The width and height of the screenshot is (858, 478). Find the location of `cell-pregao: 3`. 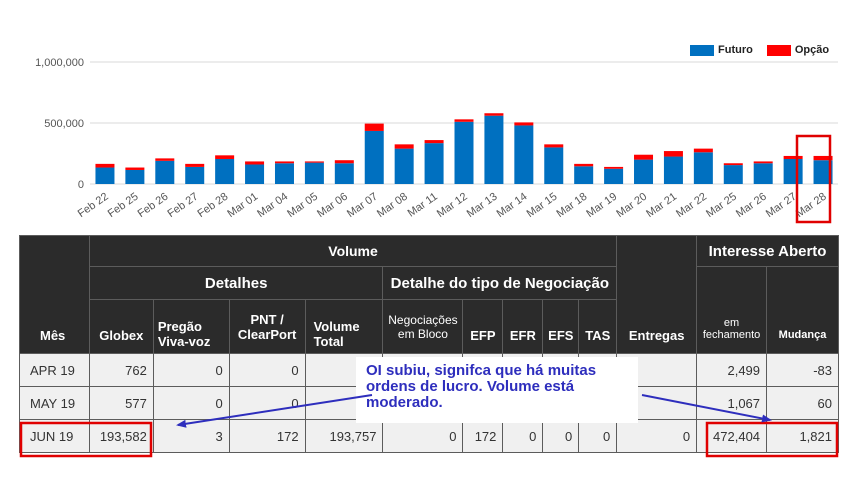

cell-pregao: 3 is located at coordinates (191, 436).